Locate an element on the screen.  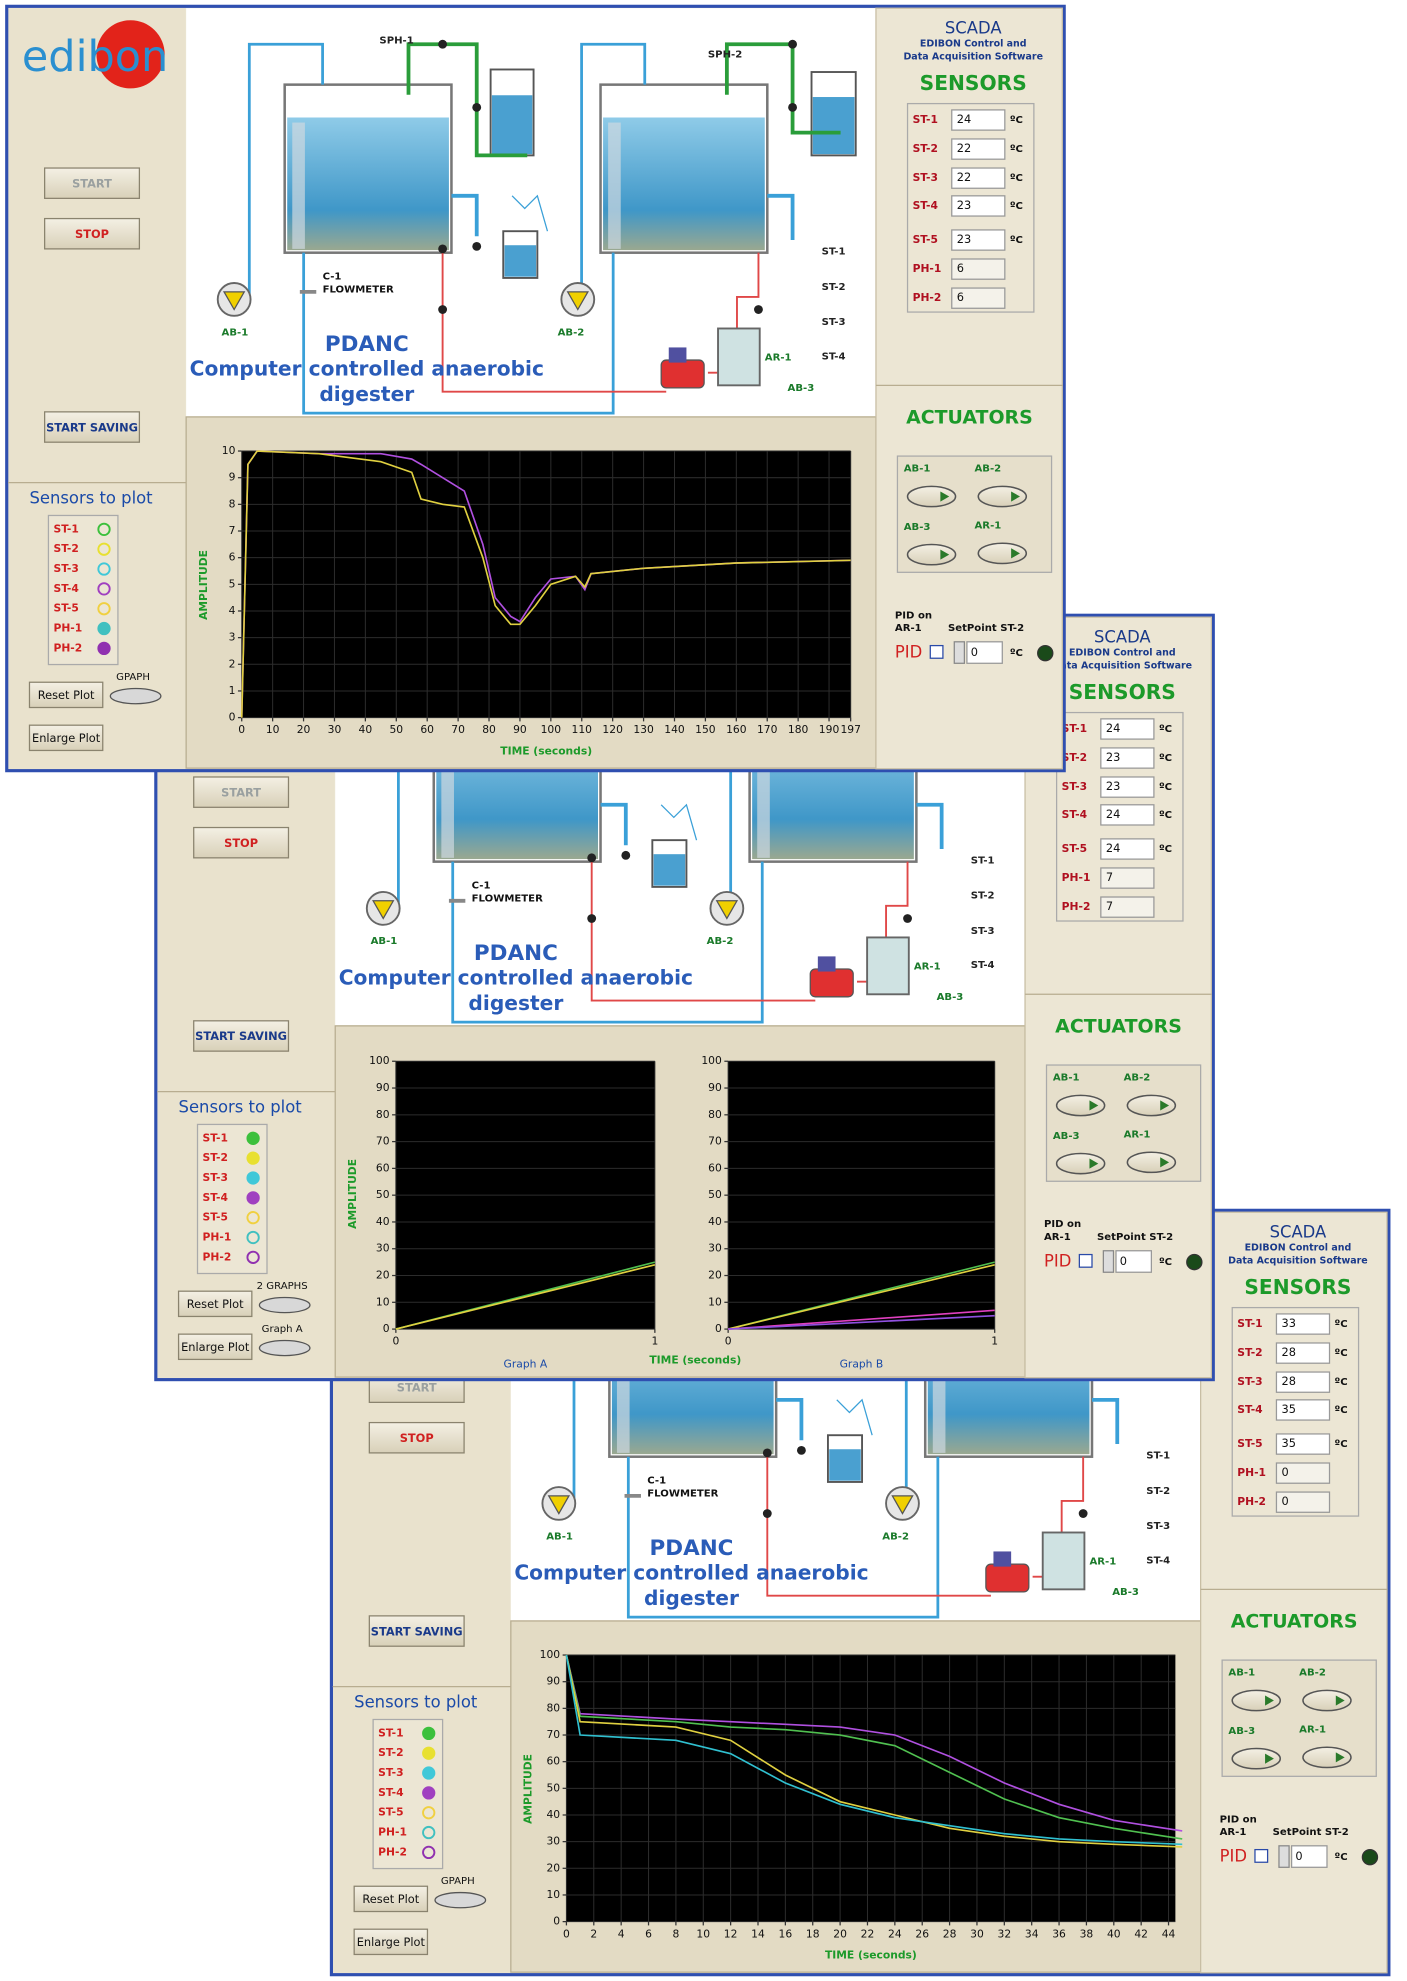
y-tick-label: 10 is located at coordinates (553, 1894).